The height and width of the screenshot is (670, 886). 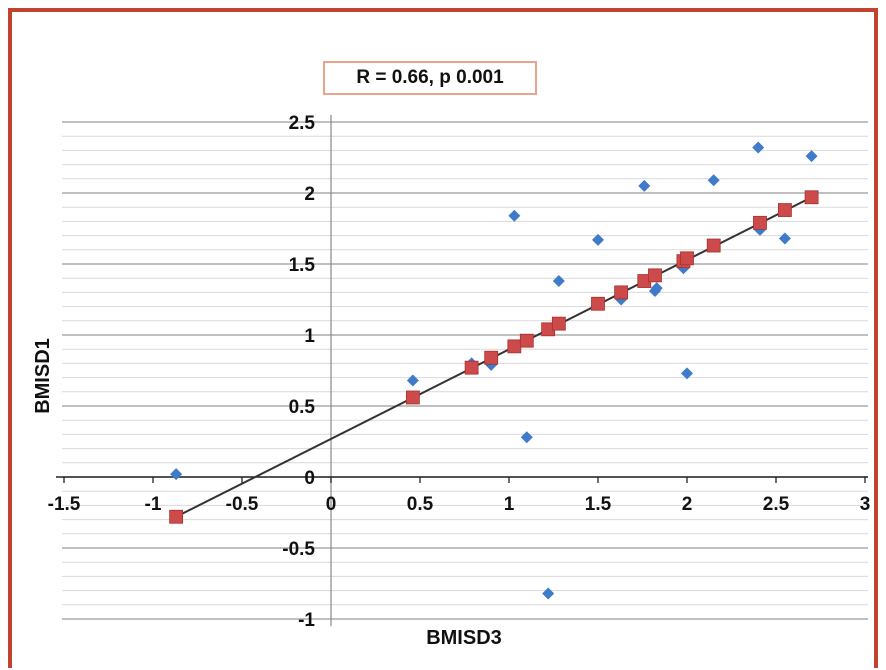 I want to click on x-tick-label: -1, so click(x=153, y=504).